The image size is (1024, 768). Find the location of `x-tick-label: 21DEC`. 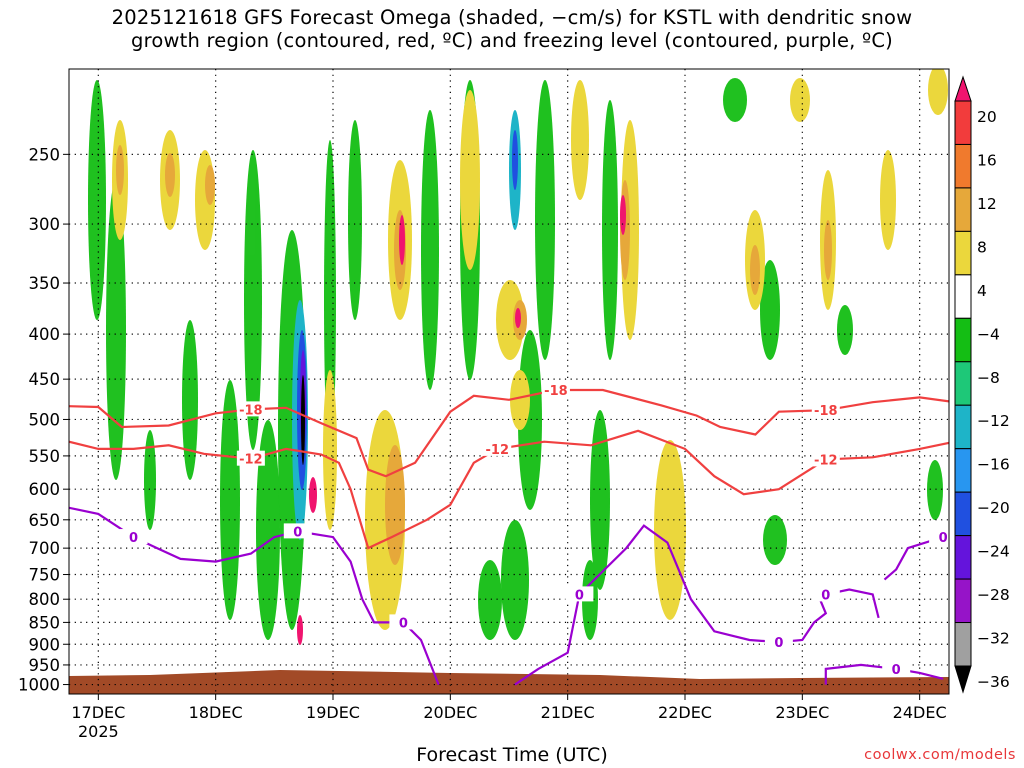

x-tick-label: 21DEC is located at coordinates (568, 712).